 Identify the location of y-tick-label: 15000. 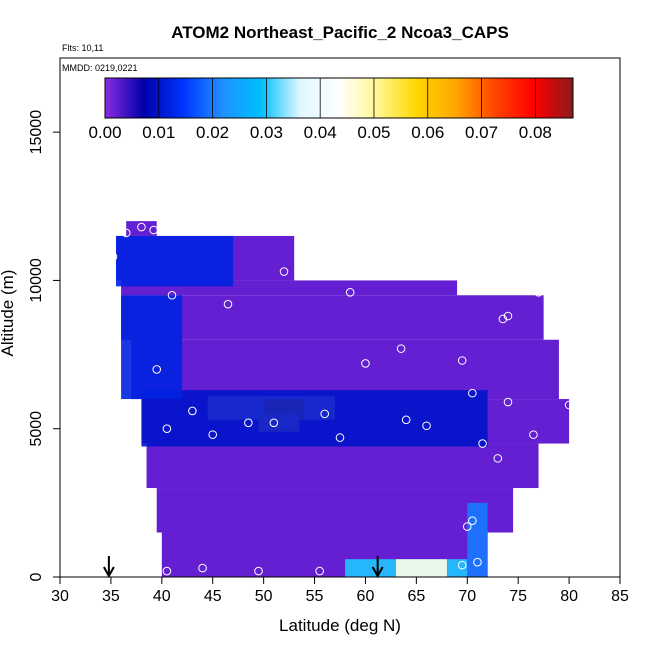
(36, 132).